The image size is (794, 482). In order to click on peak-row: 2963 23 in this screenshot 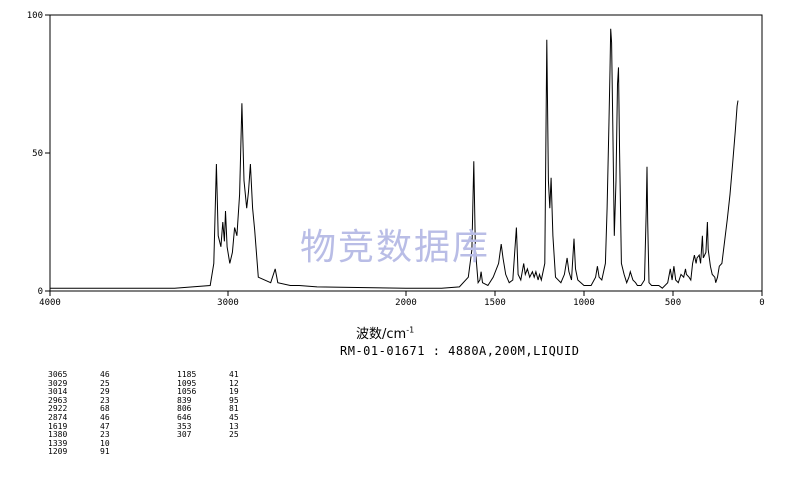, I will do `click(84, 400)`.